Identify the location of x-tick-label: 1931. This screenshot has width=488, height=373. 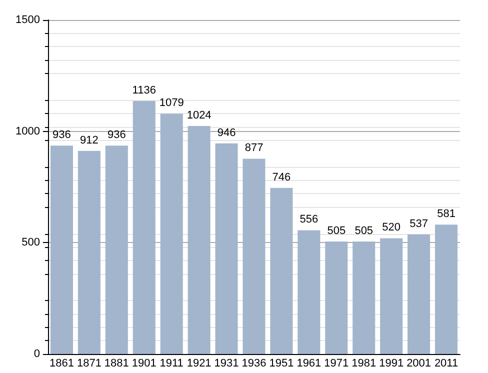
(226, 364).